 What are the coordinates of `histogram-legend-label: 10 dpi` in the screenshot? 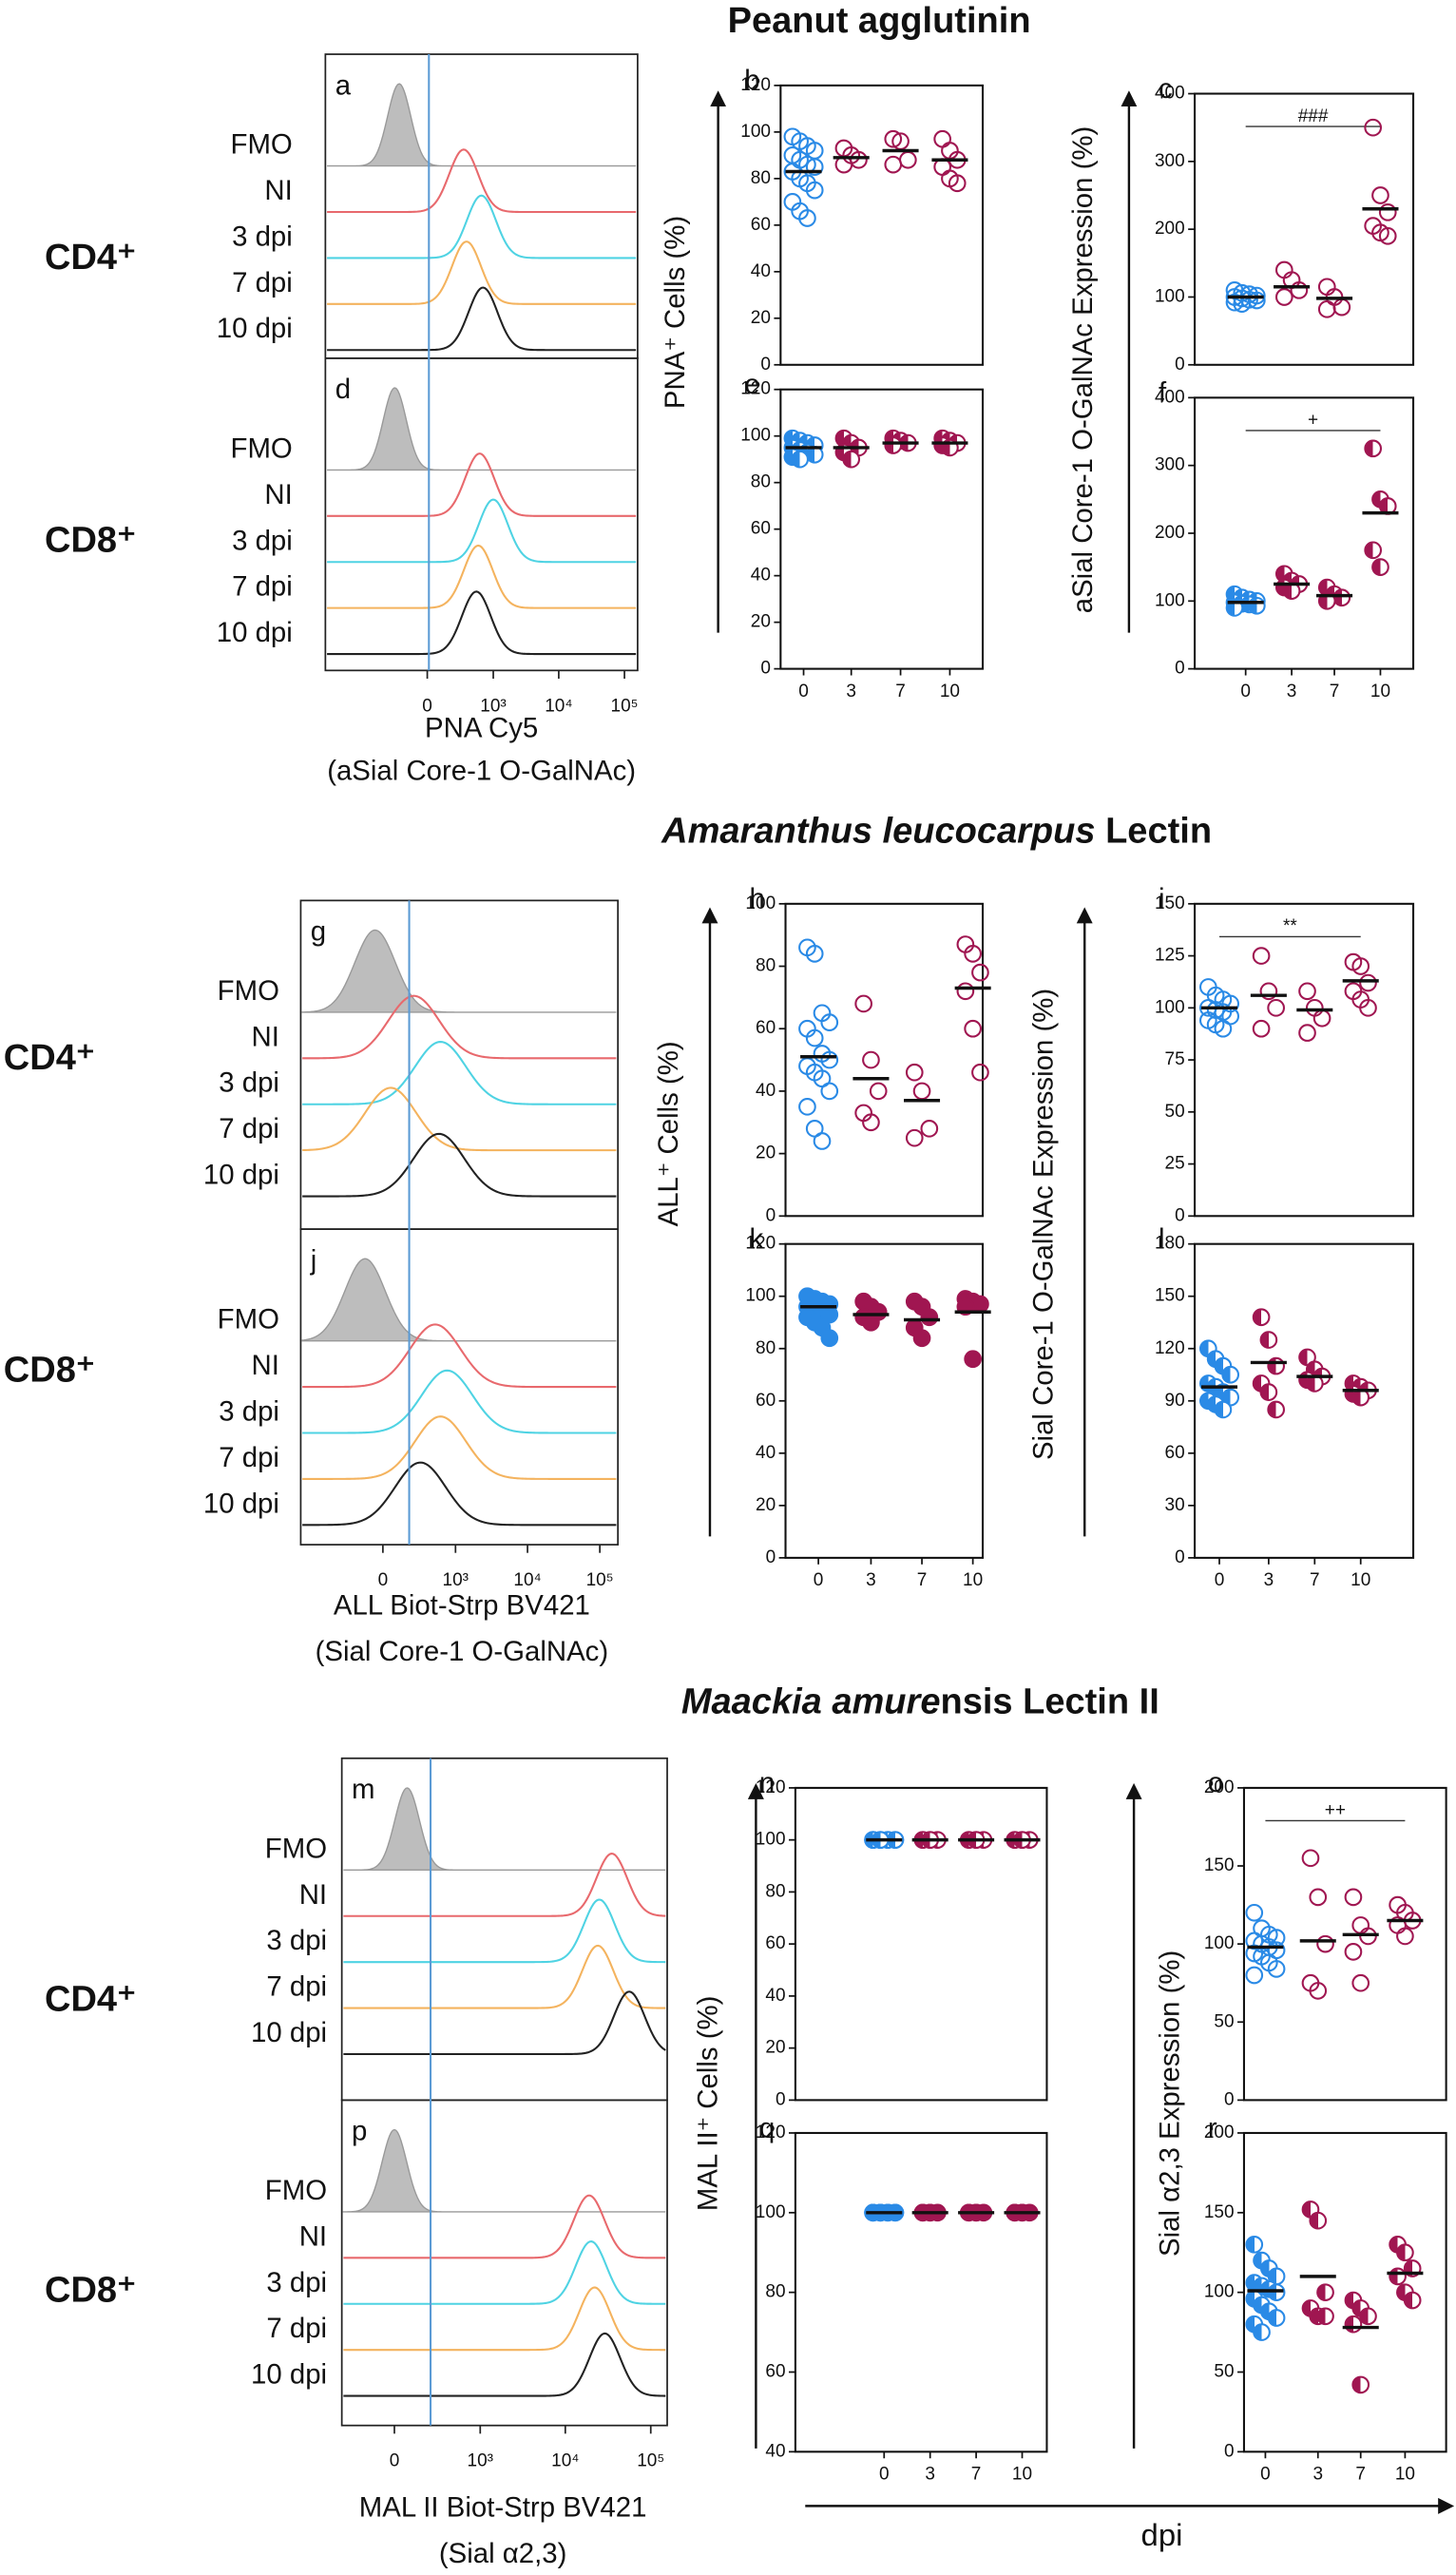 It's located at (255, 632).